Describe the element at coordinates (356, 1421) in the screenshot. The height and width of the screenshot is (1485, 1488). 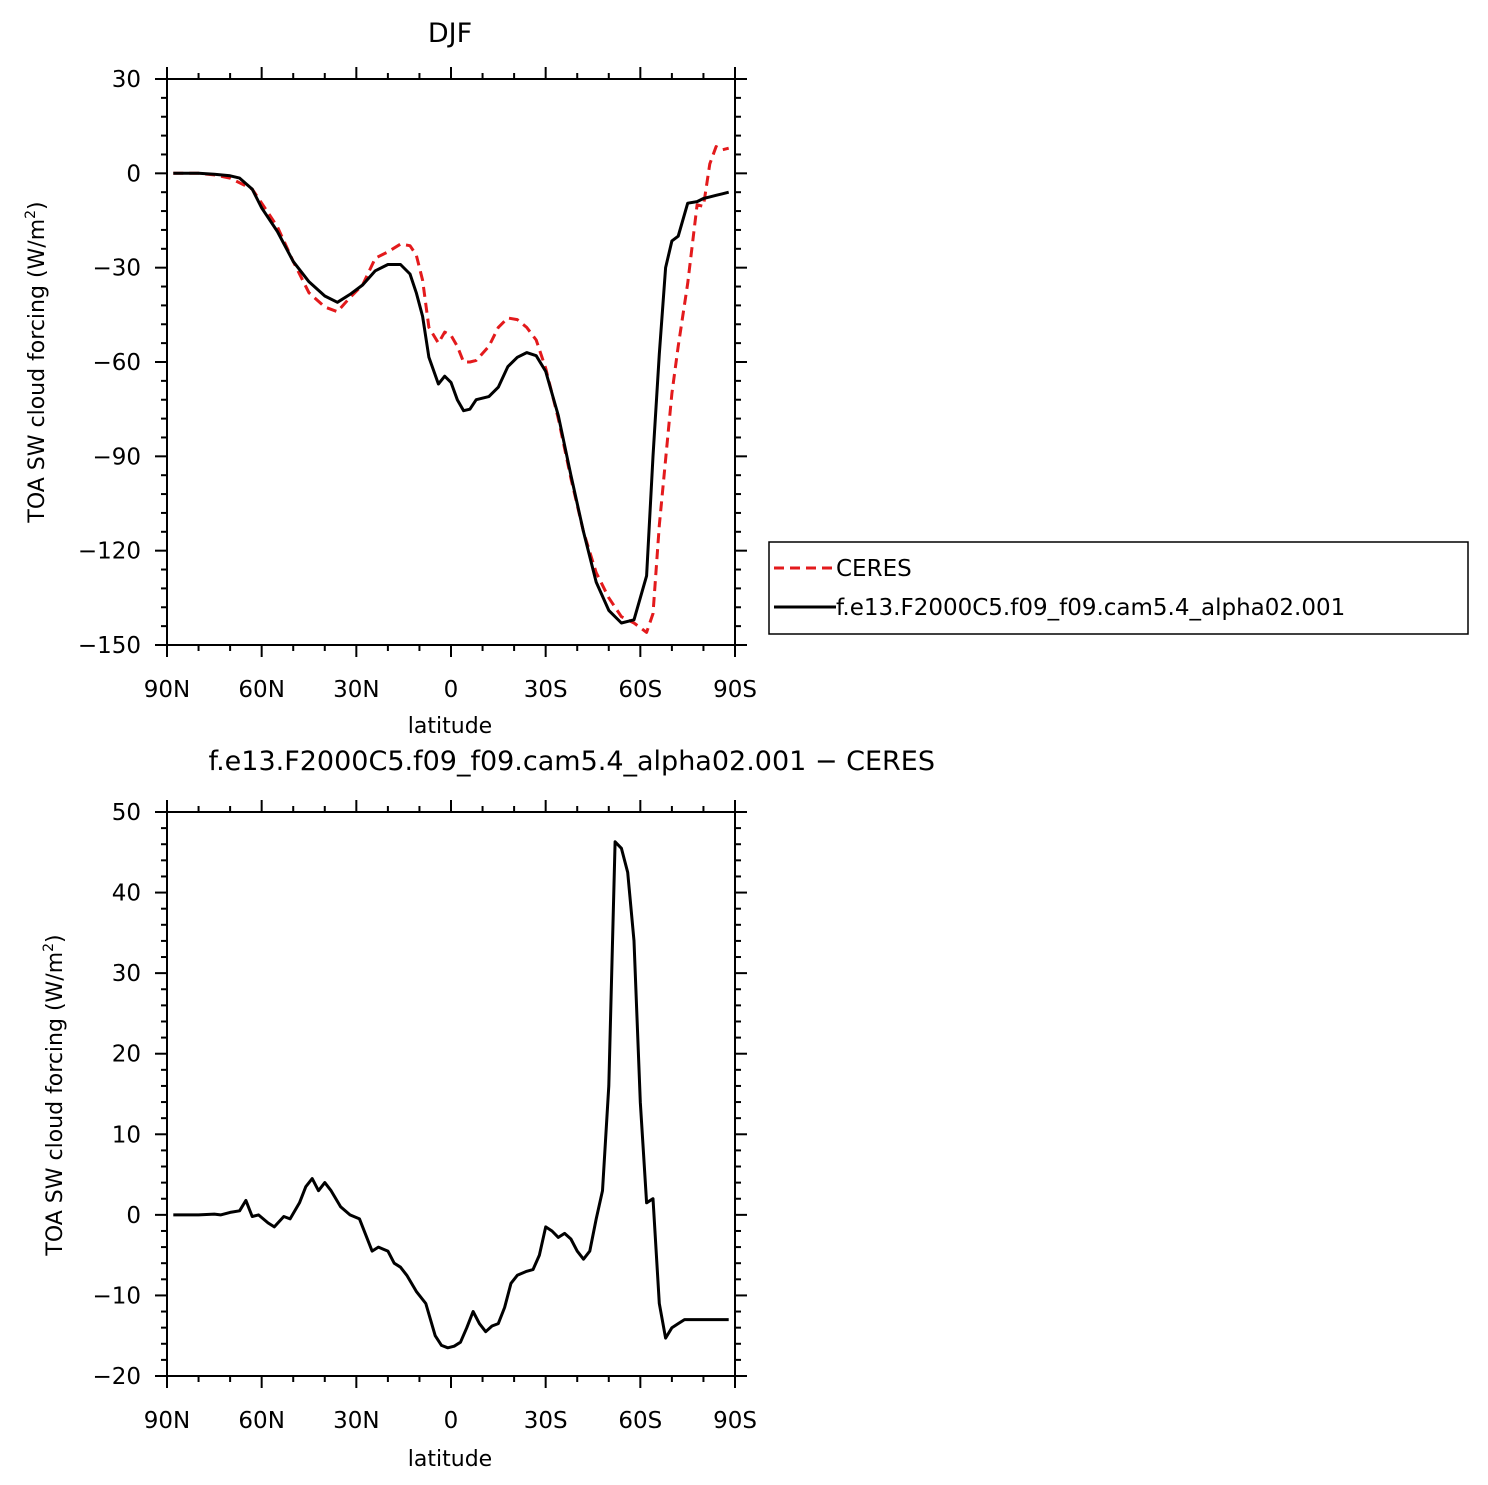
I see `chart-bottom-xtick-label: 30N` at that location.